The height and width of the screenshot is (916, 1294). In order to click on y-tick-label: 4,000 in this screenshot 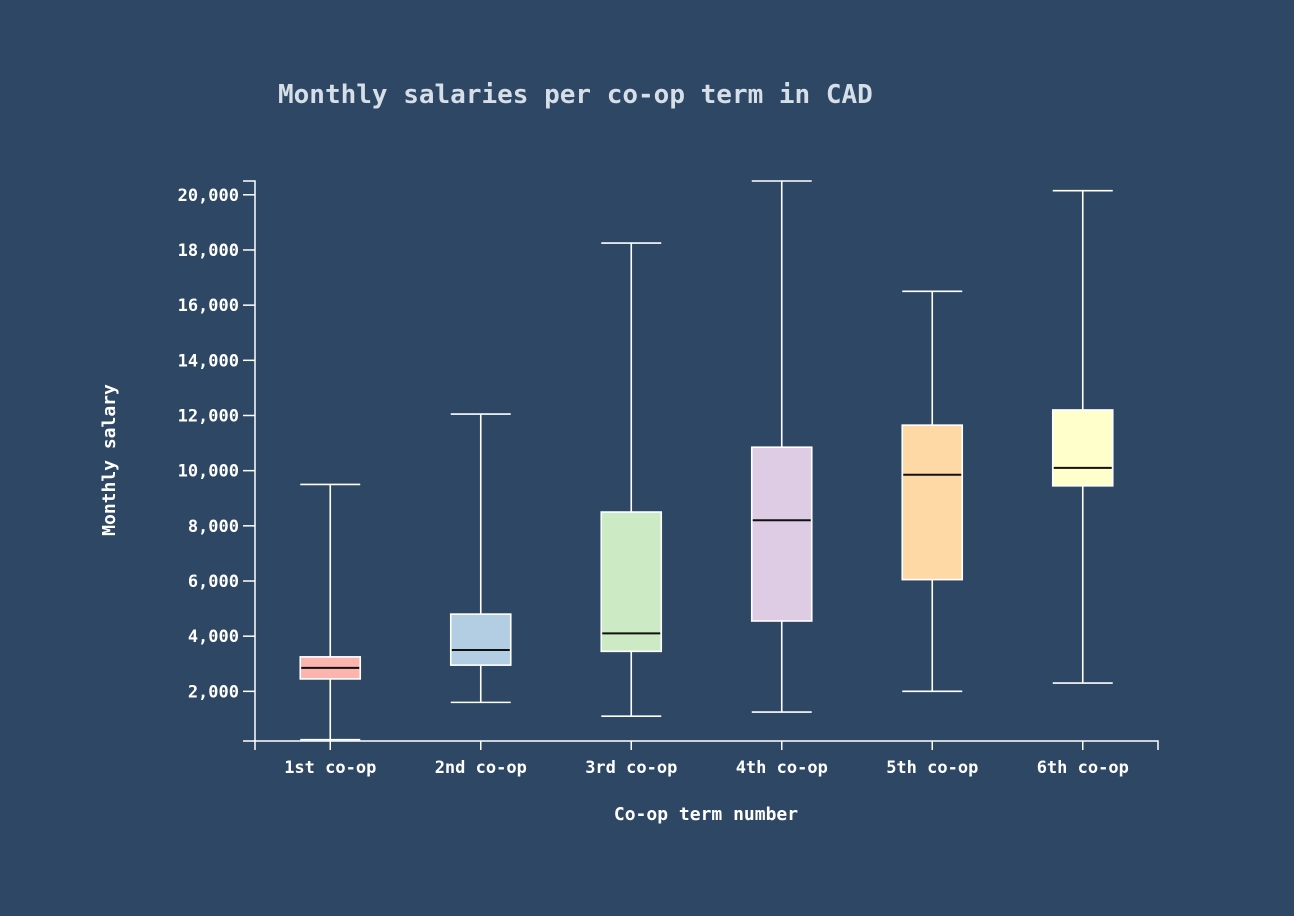, I will do `click(213, 637)`.